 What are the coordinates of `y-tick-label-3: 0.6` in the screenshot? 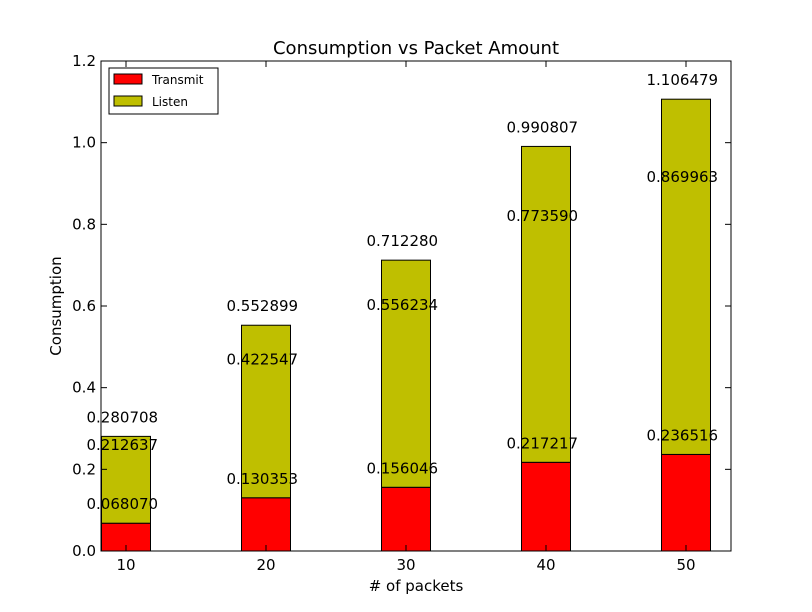 It's located at (84, 306).